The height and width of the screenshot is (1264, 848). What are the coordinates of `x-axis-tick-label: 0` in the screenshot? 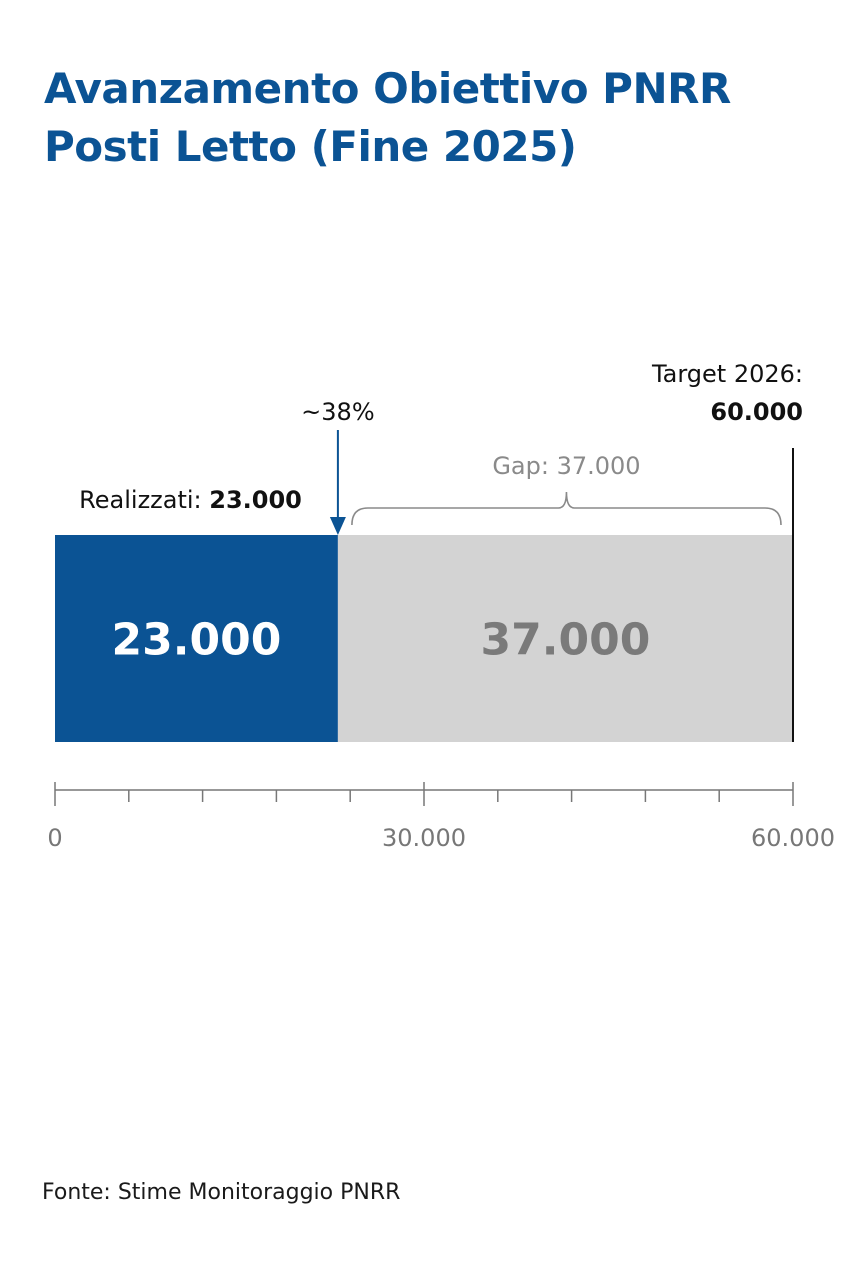 It's located at (54, 838).